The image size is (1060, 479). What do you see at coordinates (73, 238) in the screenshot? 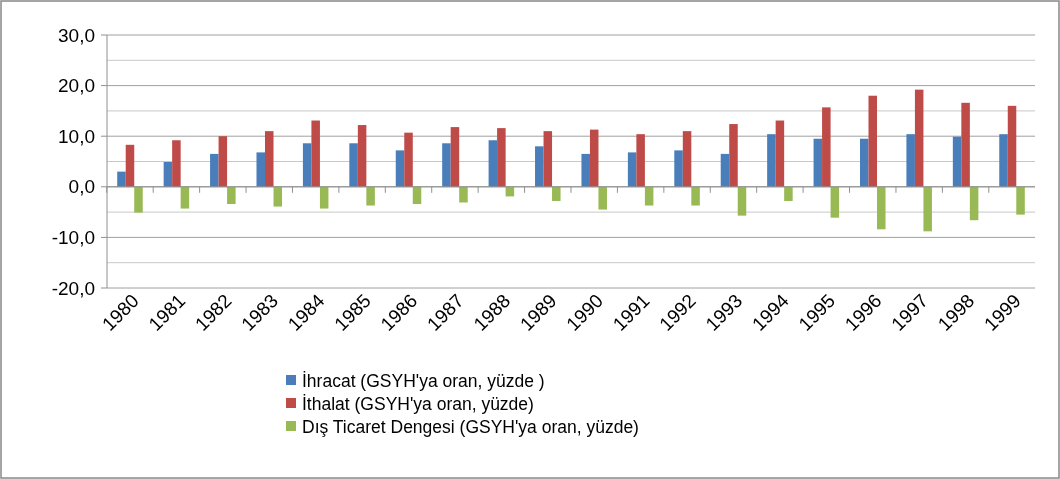
I see `y-tick-label: -10,0` at bounding box center [73, 238].